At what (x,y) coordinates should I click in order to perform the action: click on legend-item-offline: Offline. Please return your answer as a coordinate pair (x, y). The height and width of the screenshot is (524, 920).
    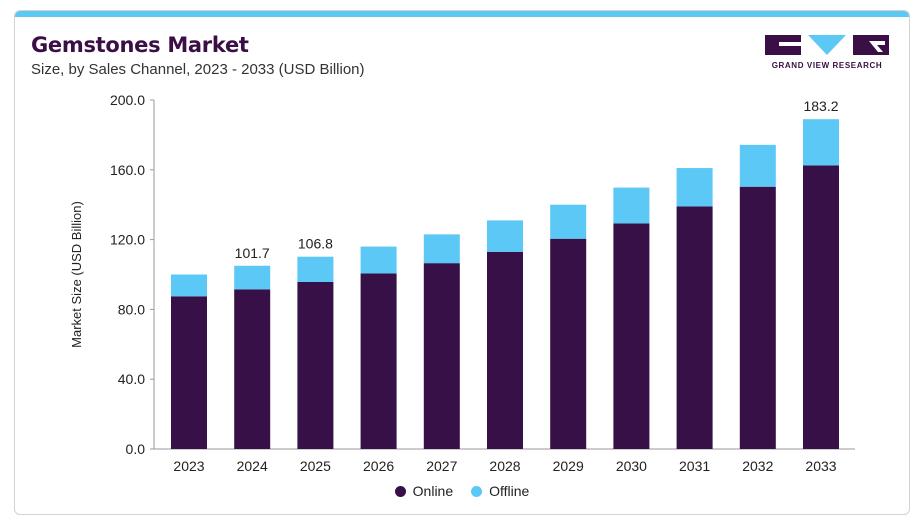
    Looking at the image, I should click on (500, 491).